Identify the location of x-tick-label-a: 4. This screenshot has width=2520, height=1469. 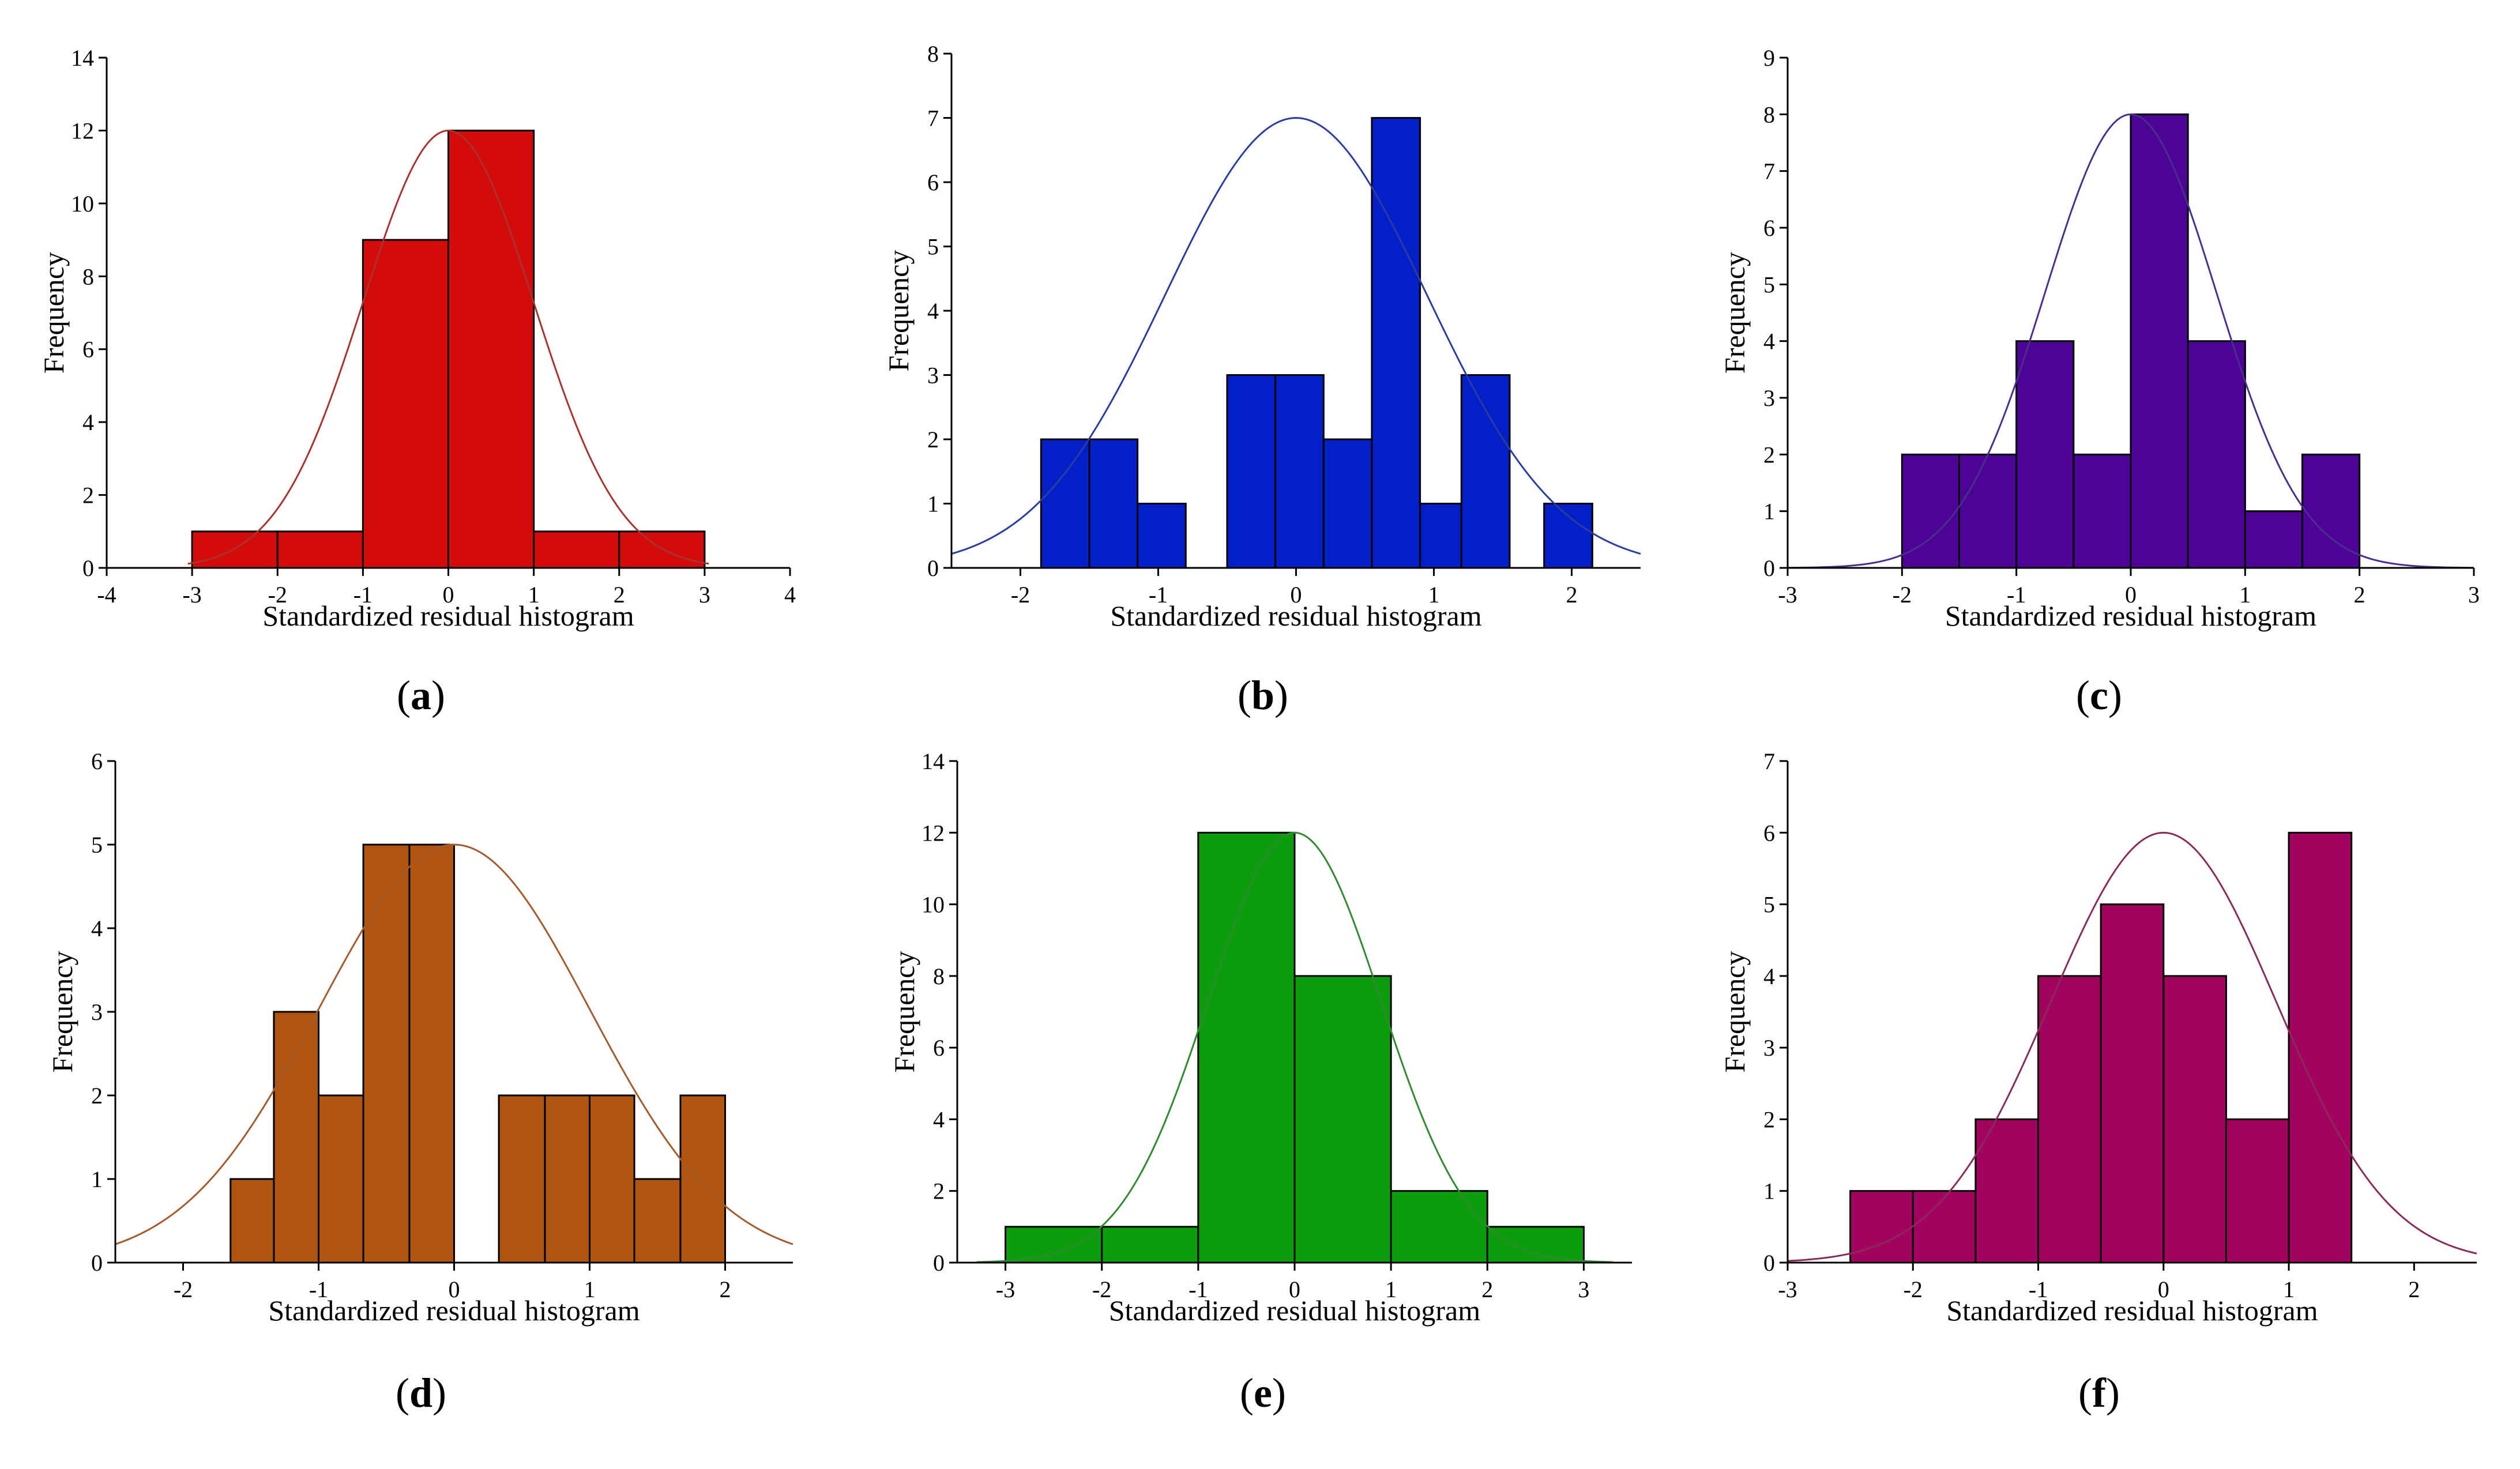
(790, 595).